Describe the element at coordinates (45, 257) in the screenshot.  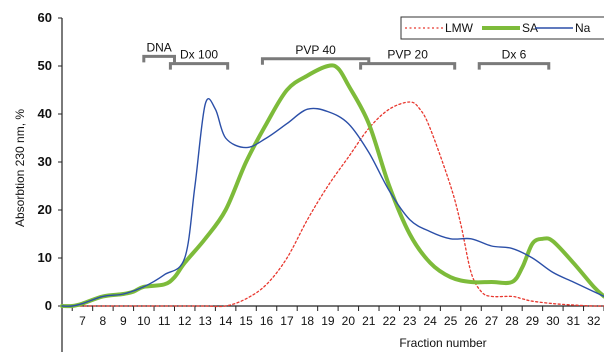
I see `y-tick-label: 10` at that location.